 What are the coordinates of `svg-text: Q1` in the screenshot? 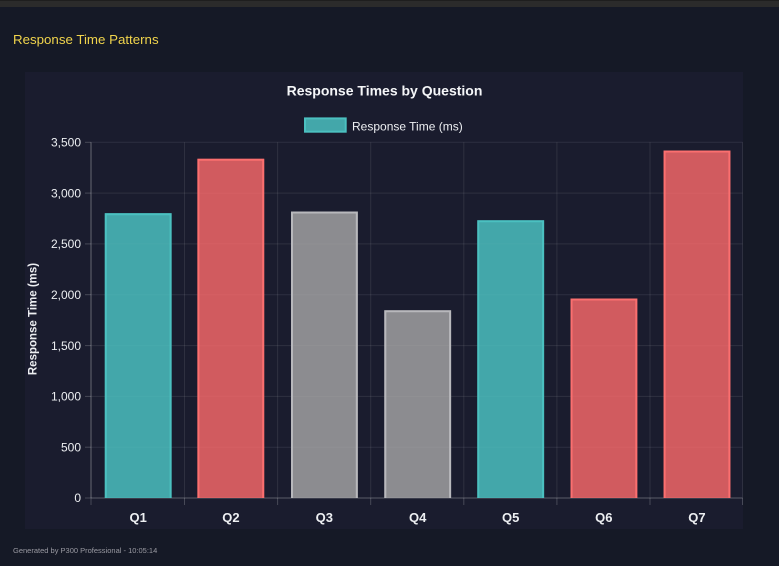 It's located at (138, 517).